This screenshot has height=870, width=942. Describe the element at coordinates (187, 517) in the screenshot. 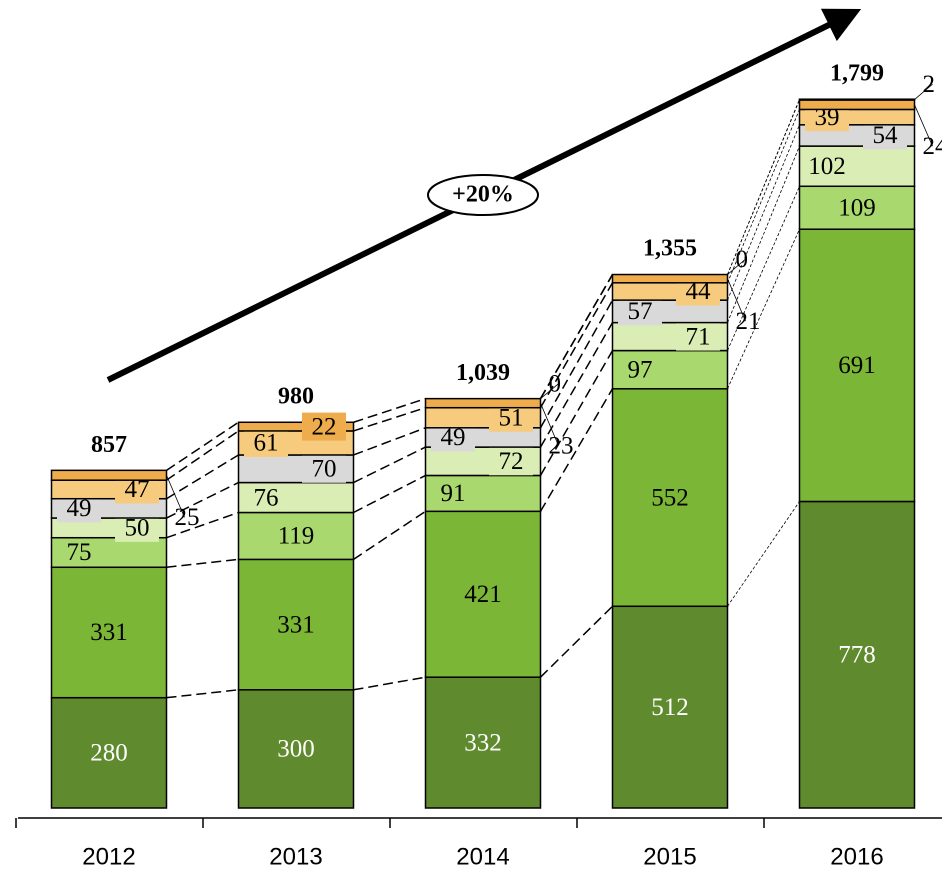

I see `value-label: 25` at that location.